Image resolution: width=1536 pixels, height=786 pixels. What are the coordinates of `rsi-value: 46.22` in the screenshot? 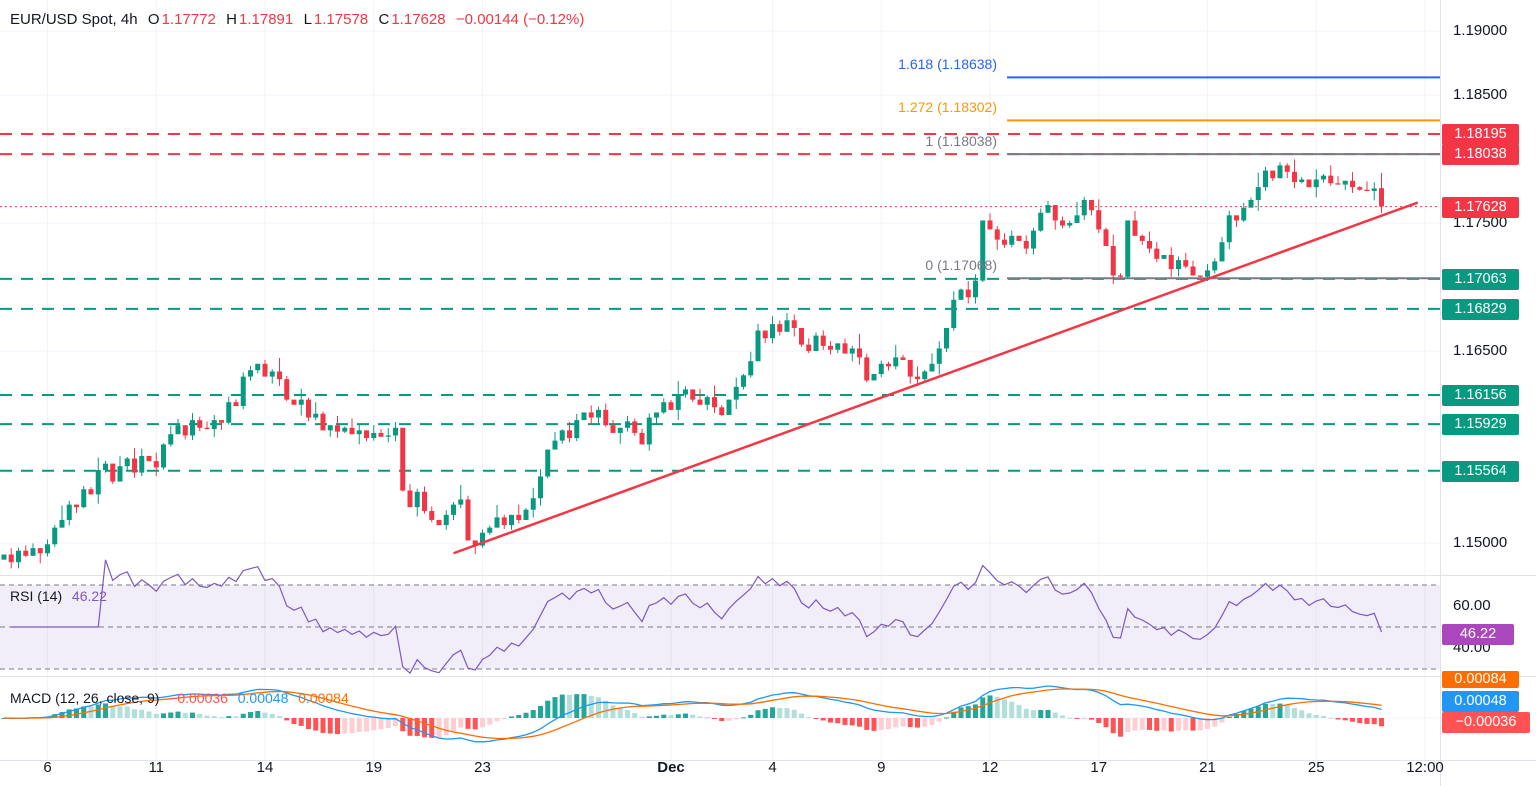 It's located at (89, 596).